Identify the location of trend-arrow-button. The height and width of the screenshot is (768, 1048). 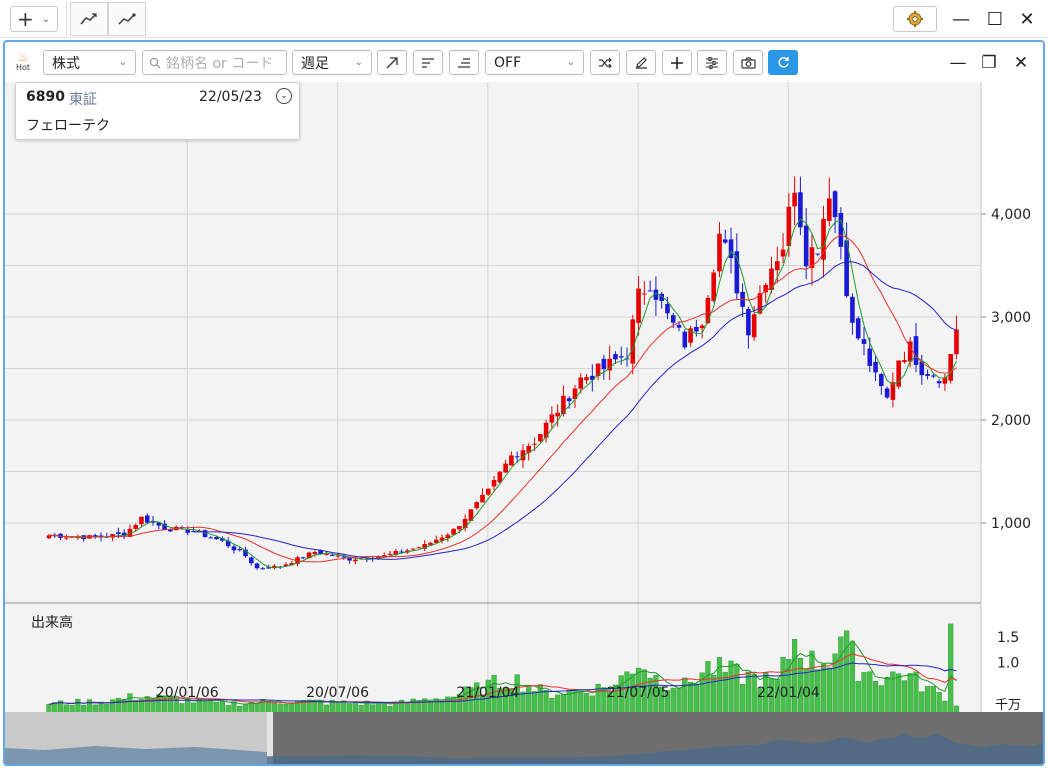
(392, 62).